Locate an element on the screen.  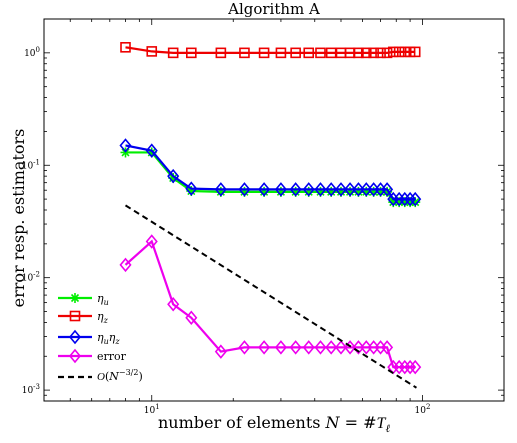
legend-label-rate: O(N−3/2) is located at coordinates (120, 375).